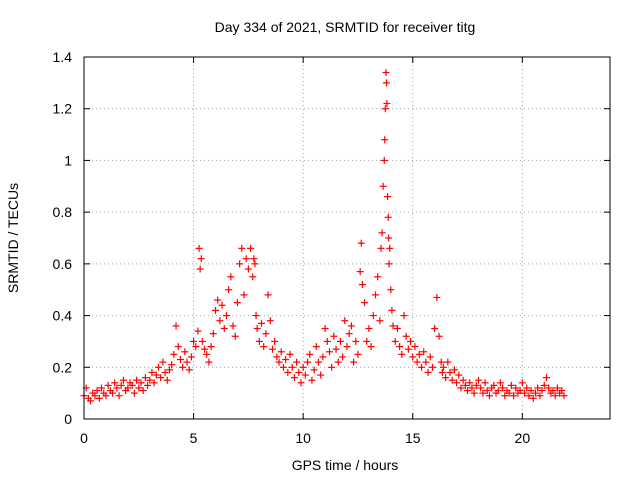  What do you see at coordinates (63, 367) in the screenshot?
I see `y-tick-label: 0.2` at bounding box center [63, 367].